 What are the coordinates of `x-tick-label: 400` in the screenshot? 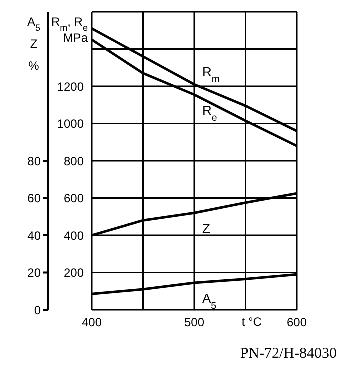 It's located at (92, 323).